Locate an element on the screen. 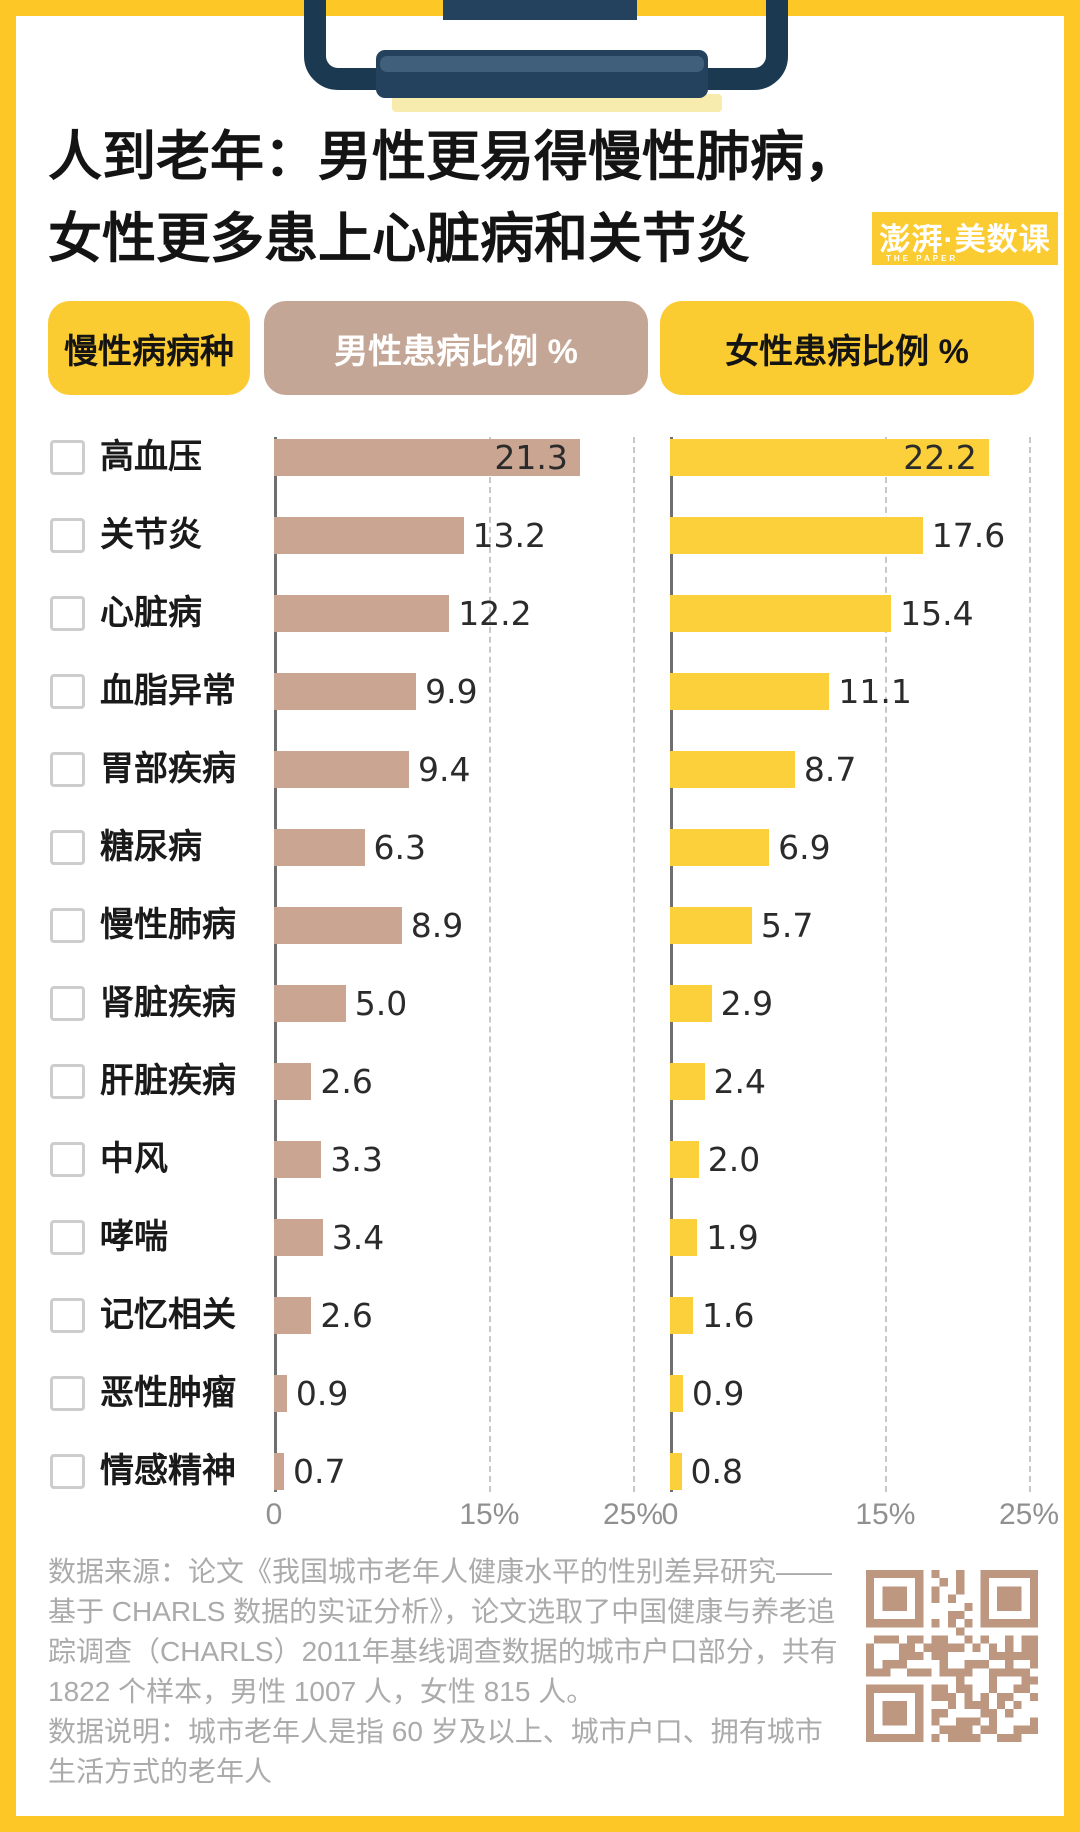 This screenshot has width=1080, height=1832. bar-value-female: 22.2 is located at coordinates (940, 457).